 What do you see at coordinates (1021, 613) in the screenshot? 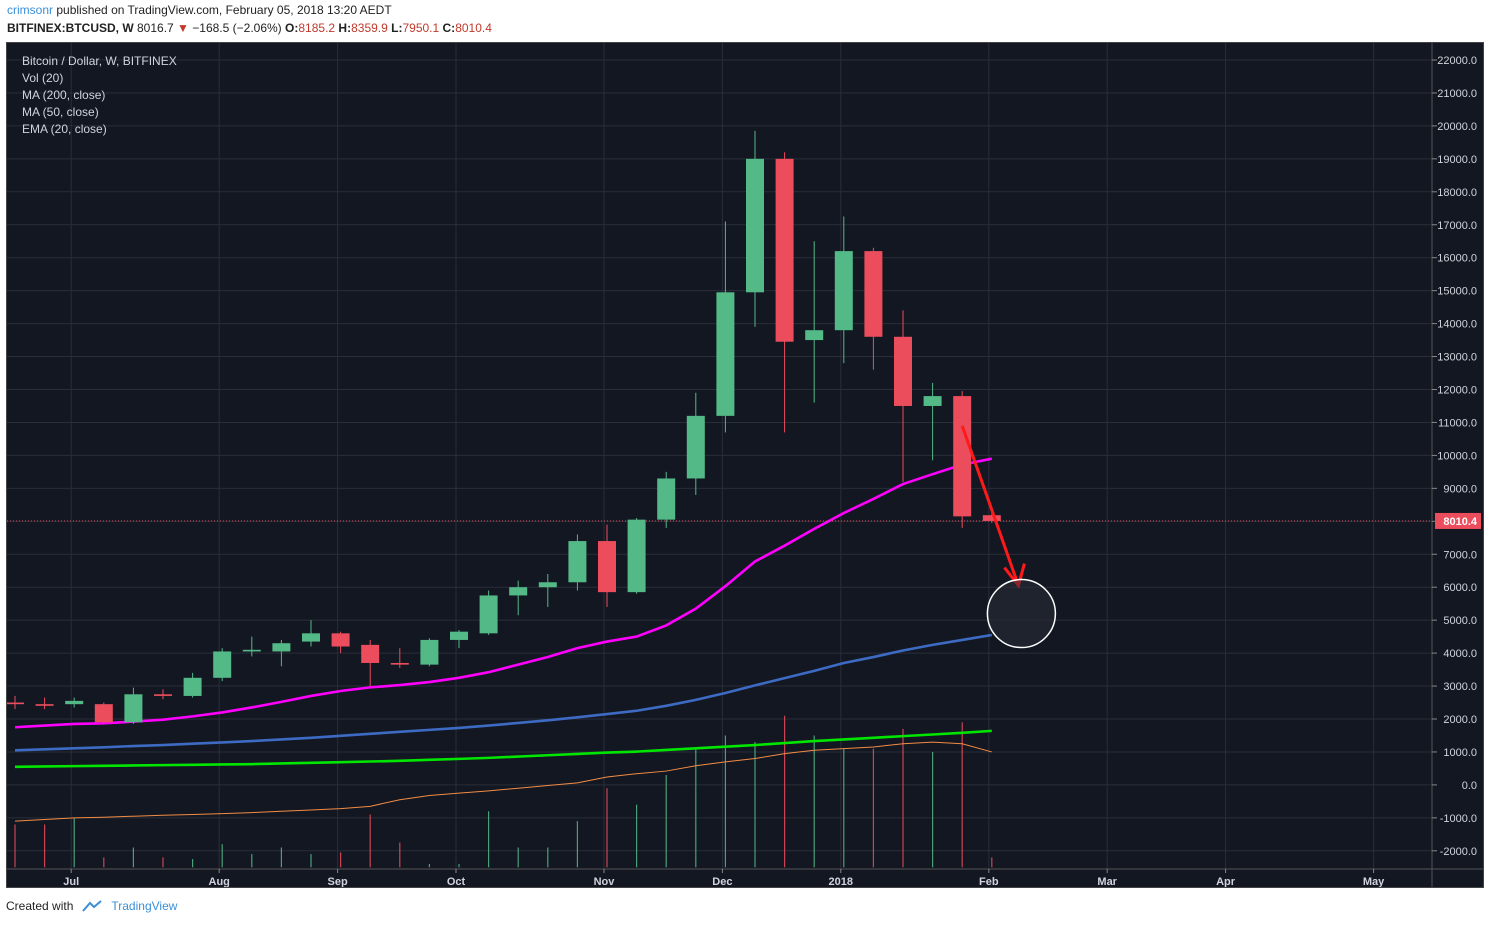
I see `annotation-circle` at bounding box center [1021, 613].